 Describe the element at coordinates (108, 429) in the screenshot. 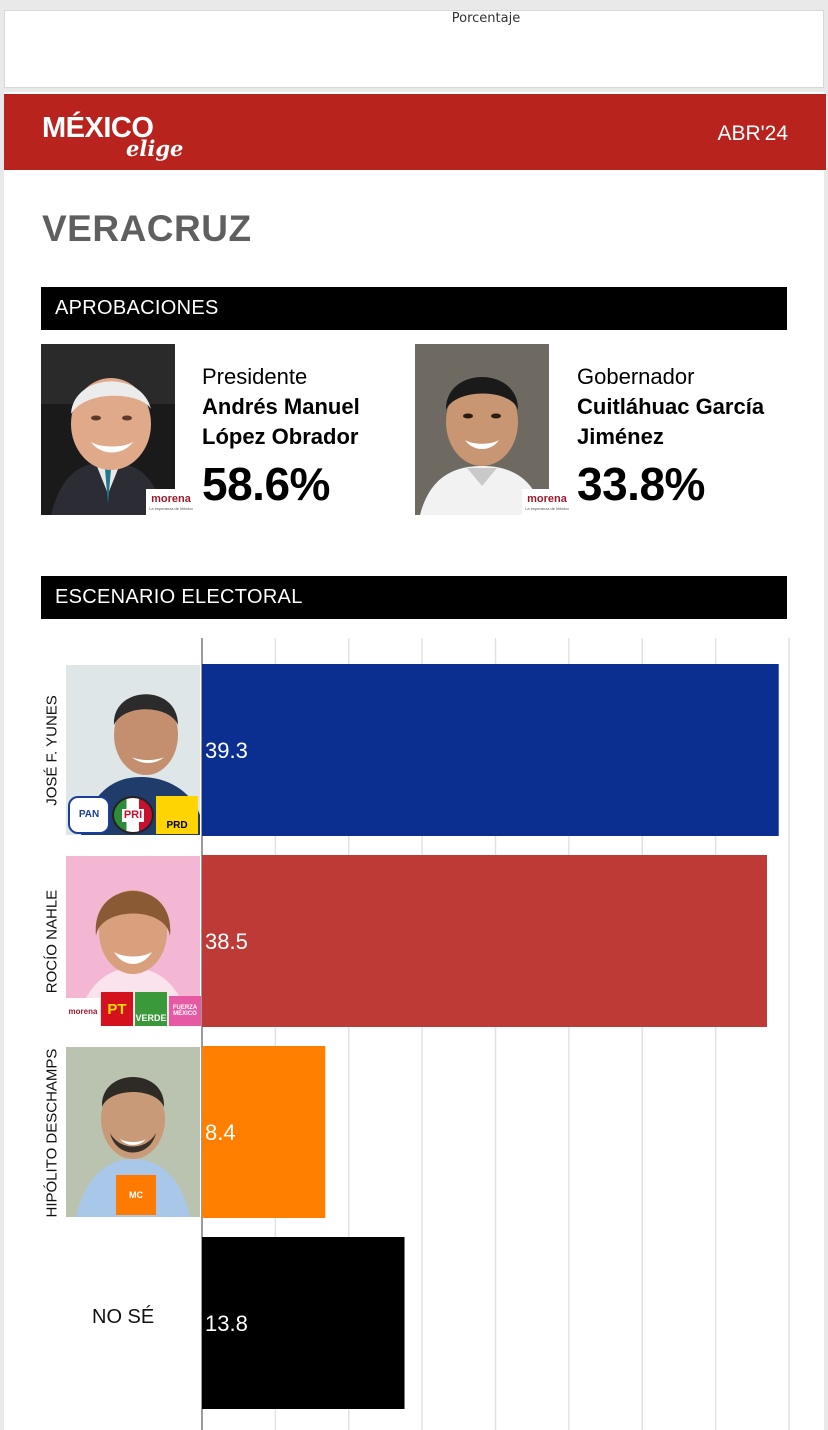

I see `president-photo` at that location.